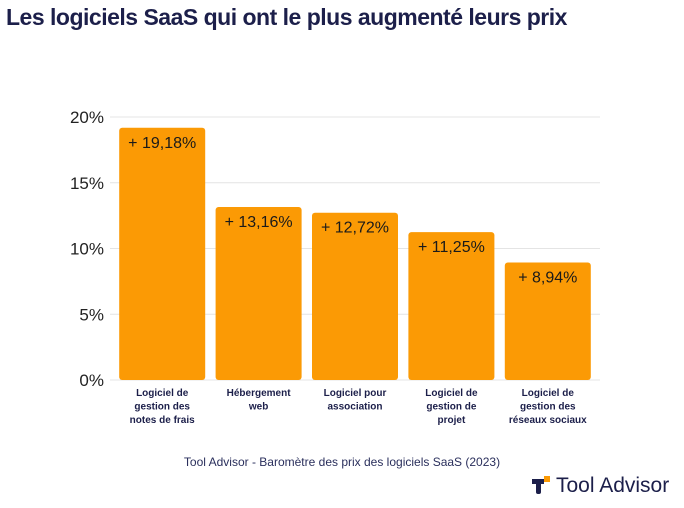 The height and width of the screenshot is (508, 684). Describe the element at coordinates (162, 143) in the screenshot. I see `data-label: + 19,18%` at that location.